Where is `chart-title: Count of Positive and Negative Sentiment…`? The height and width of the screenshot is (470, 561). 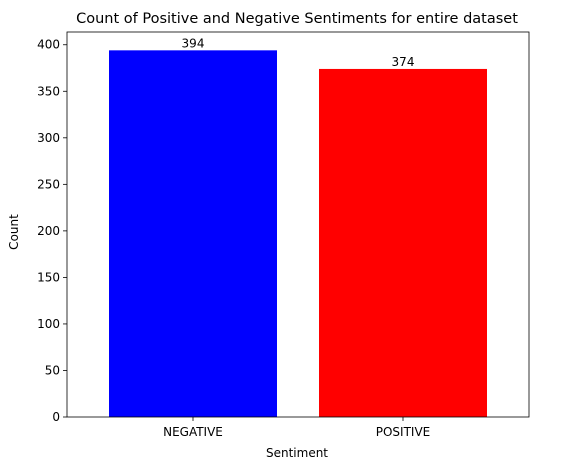 chart-title: Count of Positive and Negative Sentiment… is located at coordinates (297, 19).